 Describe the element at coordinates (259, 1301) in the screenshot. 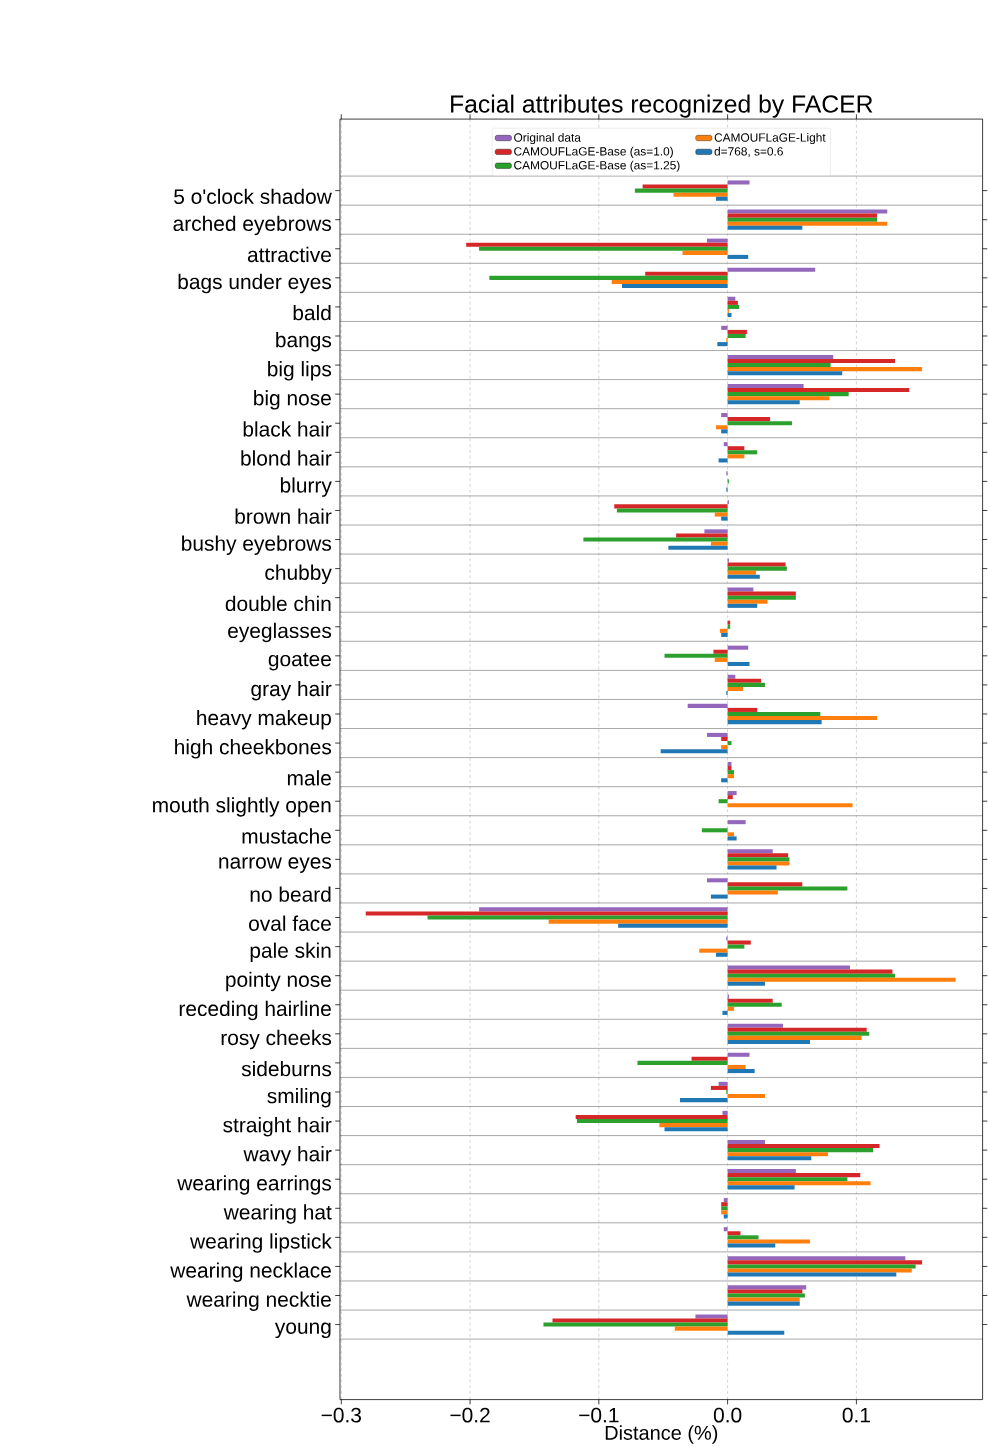

I see `y-tick-label: wearing necktie` at that location.